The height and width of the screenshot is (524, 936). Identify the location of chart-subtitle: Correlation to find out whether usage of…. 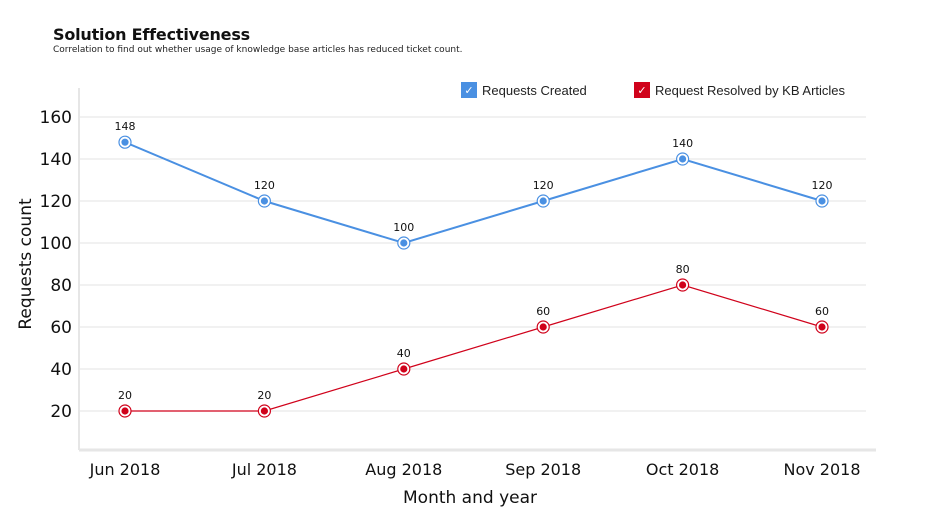
(258, 50).